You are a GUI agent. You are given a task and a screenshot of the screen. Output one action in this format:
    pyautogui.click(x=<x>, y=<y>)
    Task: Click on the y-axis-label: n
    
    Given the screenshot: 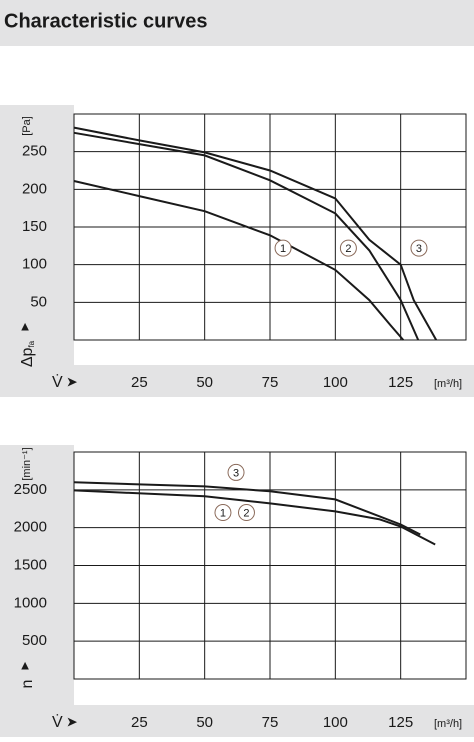 What is the action you would take?
    pyautogui.click(x=27, y=684)
    